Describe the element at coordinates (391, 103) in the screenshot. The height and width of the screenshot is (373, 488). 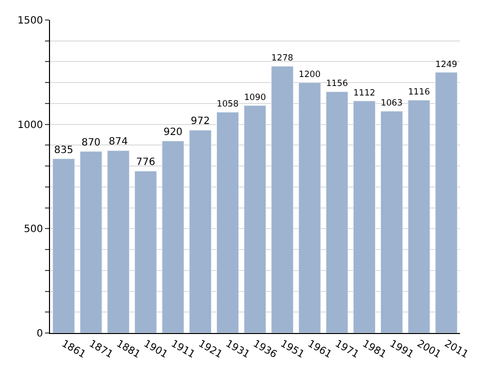
I see `data-label: 1063` at that location.